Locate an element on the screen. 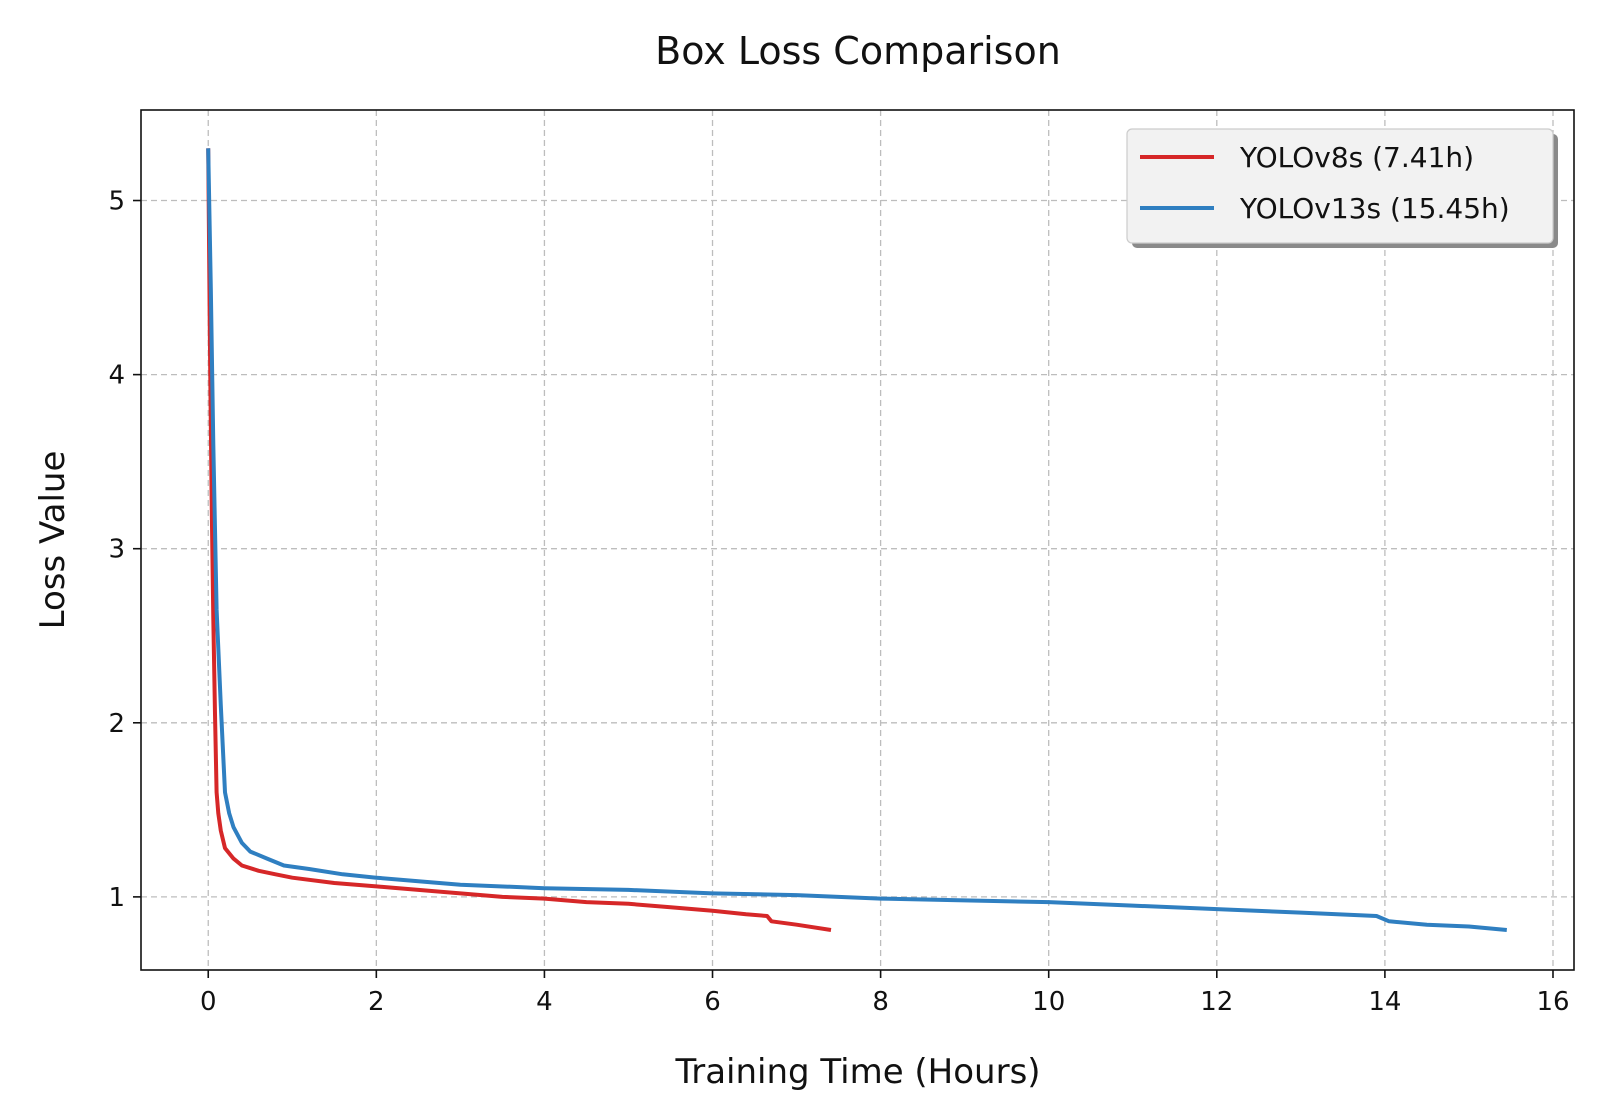 The image size is (1600, 1120). y-tick-label: 3 is located at coordinates (116, 550).